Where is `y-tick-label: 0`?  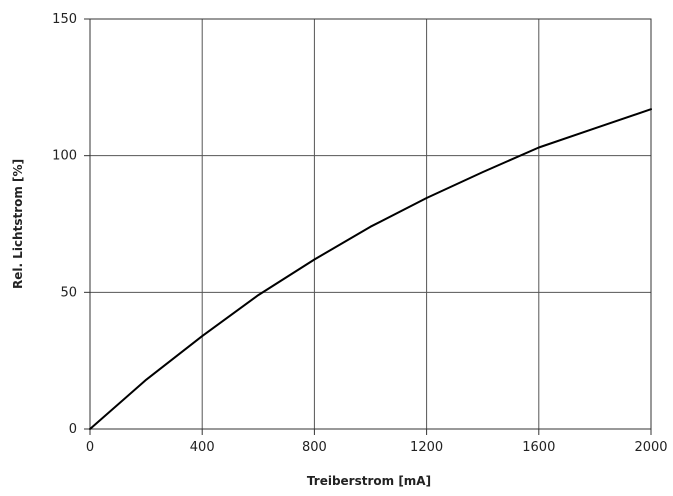
y-tick-label: 0 is located at coordinates (73, 429).